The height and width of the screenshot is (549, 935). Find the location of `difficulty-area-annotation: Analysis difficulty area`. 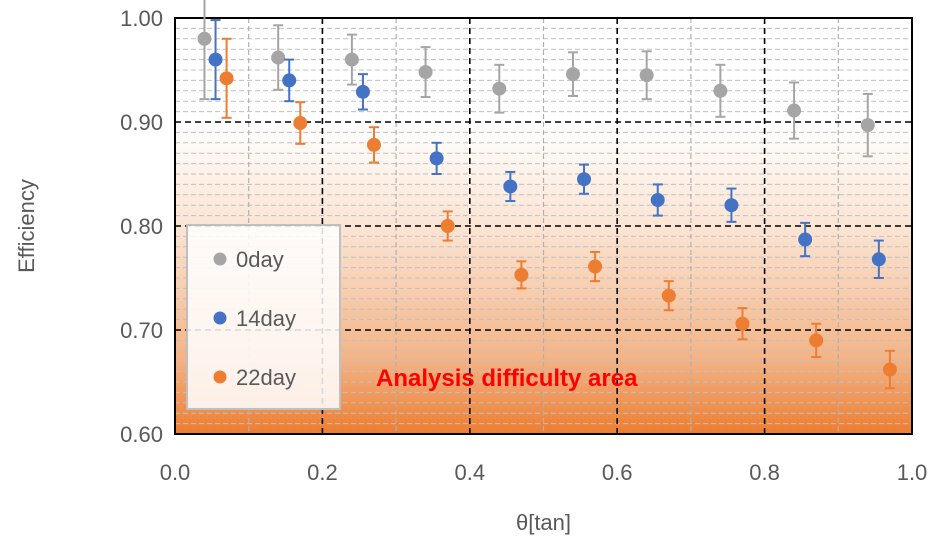

difficulty-area-annotation: Analysis difficulty area is located at coordinates (507, 378).